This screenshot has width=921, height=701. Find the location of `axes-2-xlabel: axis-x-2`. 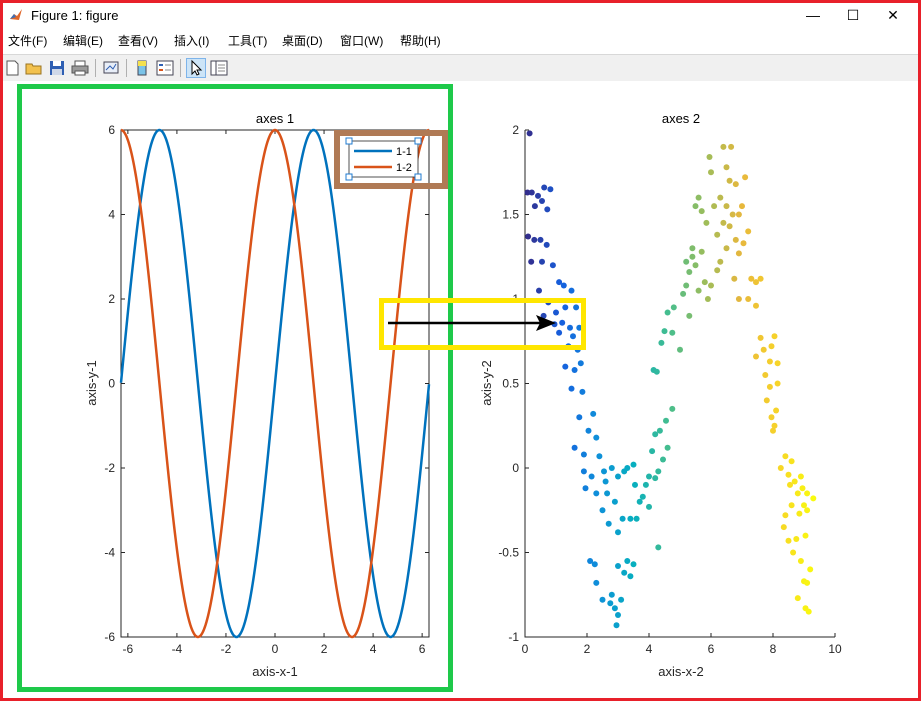

axes-2-xlabel: axis-x-2 is located at coordinates (681, 671).